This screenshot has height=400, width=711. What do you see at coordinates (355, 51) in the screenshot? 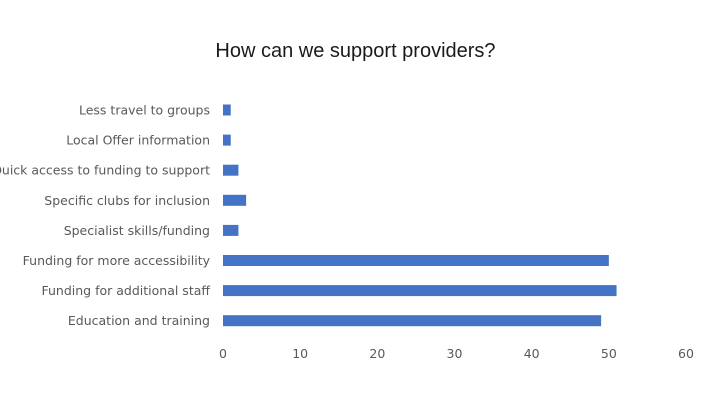
I see `chart-title: How can we support providers?` at bounding box center [355, 51].